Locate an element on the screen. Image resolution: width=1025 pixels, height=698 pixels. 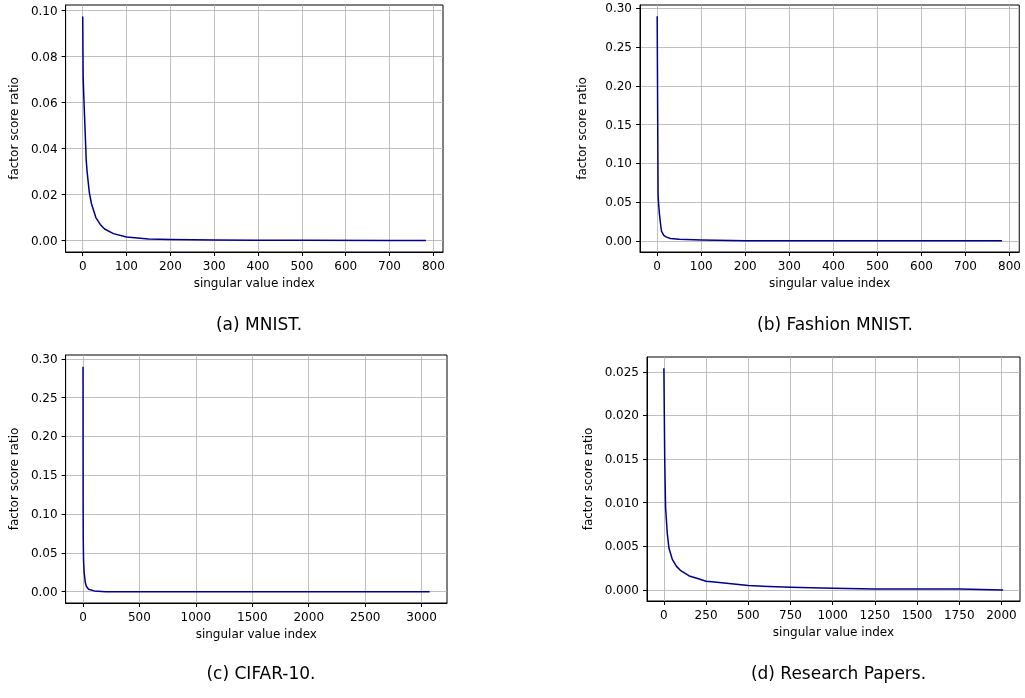
y-tick-label: 0.015 is located at coordinates (621, 459).